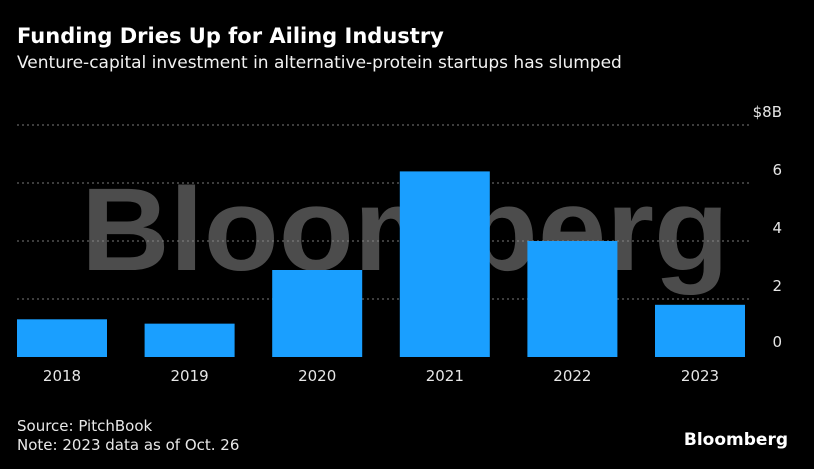  I want to click on x-category-label: 2020, so click(317, 376).